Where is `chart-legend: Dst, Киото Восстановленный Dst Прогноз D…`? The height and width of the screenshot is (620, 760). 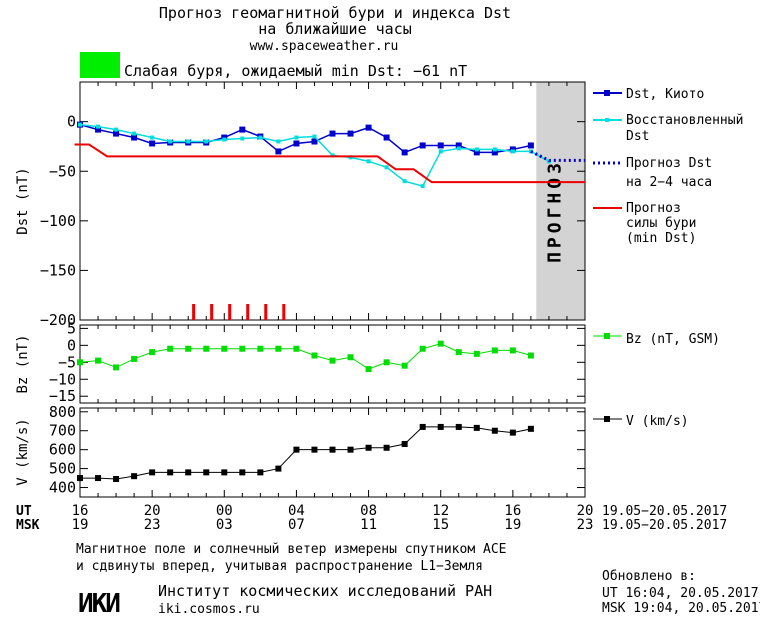 chart-legend: Dst, Киото Восстановленный Dst Прогноз D… is located at coordinates (668, 258).